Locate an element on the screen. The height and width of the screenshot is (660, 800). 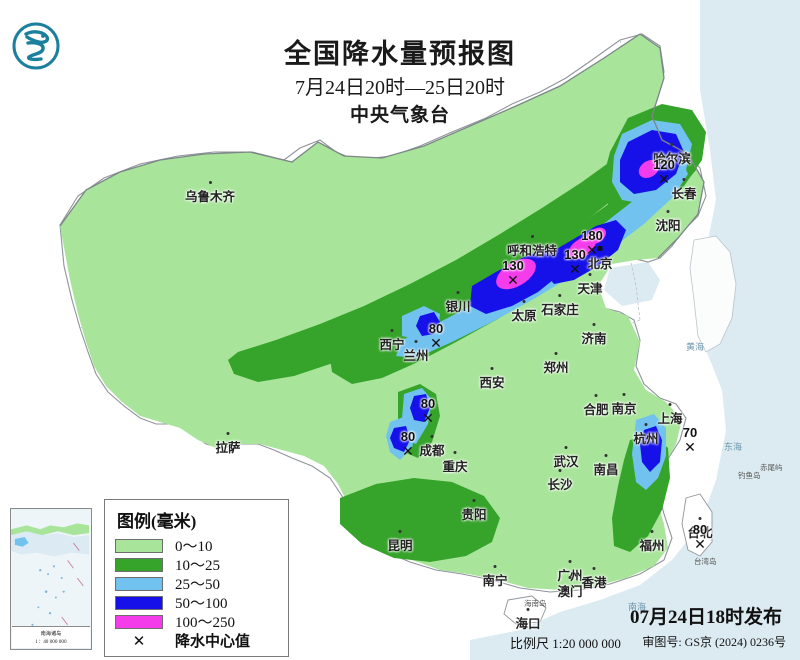
taiwan-island is located at coordinates (697, 525).